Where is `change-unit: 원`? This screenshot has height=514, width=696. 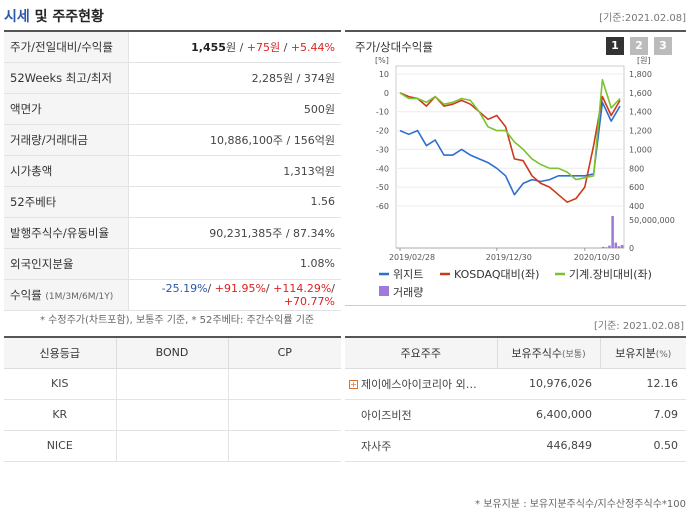 change-unit: 원 is located at coordinates (275, 47).